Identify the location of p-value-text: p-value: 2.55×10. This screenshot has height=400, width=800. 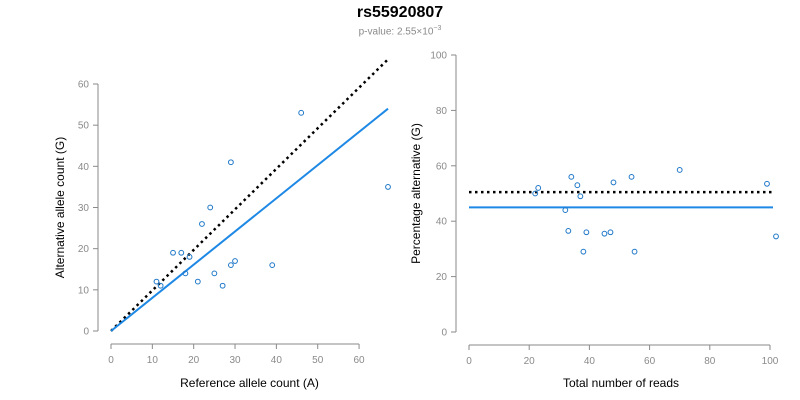
(396, 32).